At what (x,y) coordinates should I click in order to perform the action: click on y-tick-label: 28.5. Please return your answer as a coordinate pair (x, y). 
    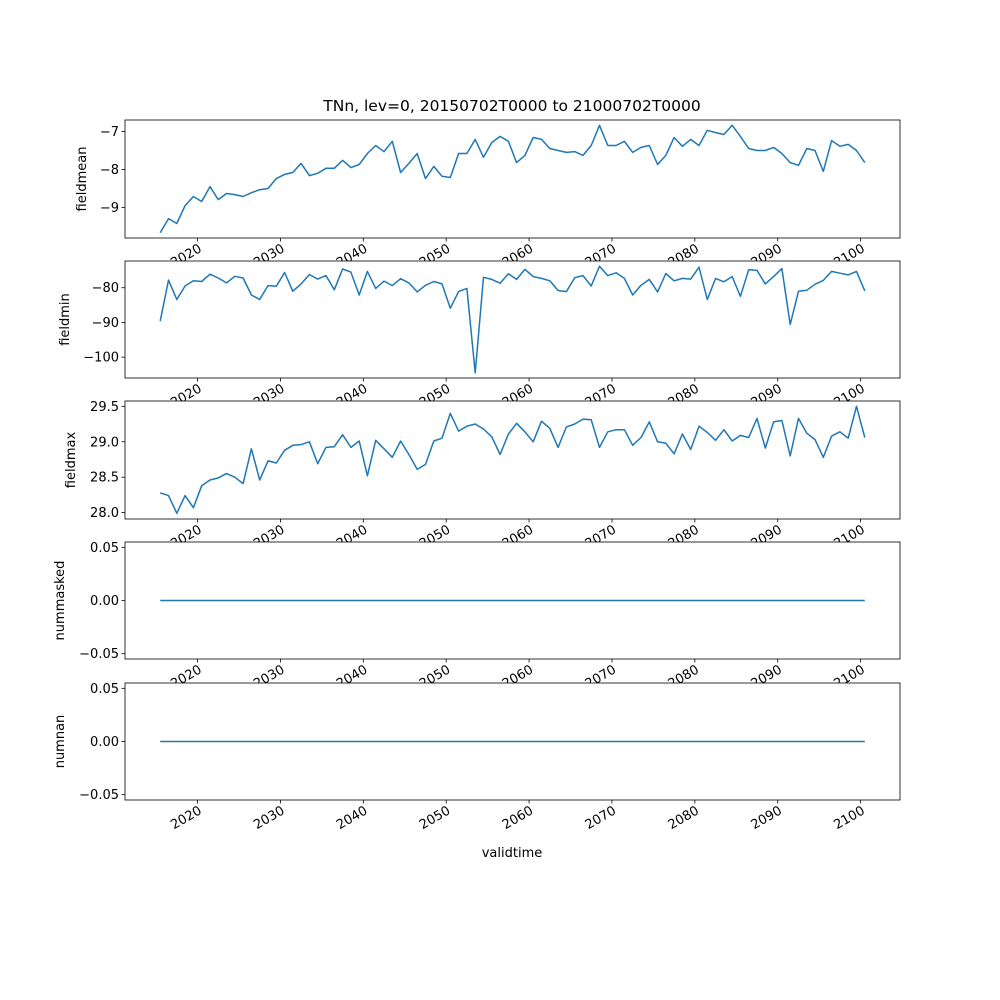
    Looking at the image, I should click on (104, 478).